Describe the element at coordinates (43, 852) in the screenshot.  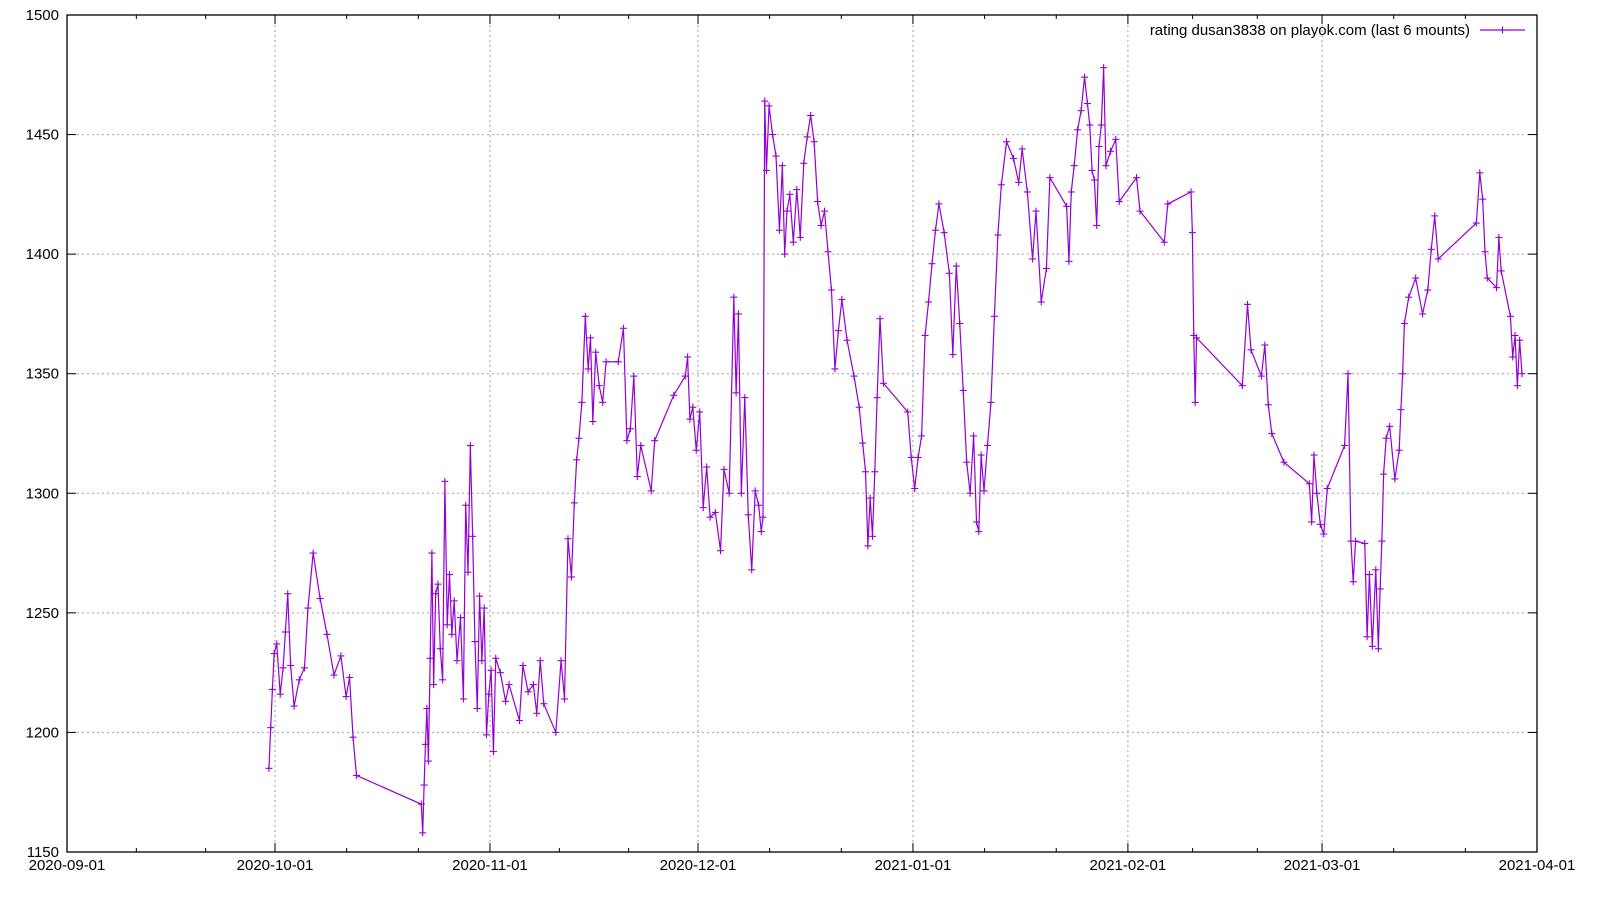
I see `y-tick-label: 1150` at that location.